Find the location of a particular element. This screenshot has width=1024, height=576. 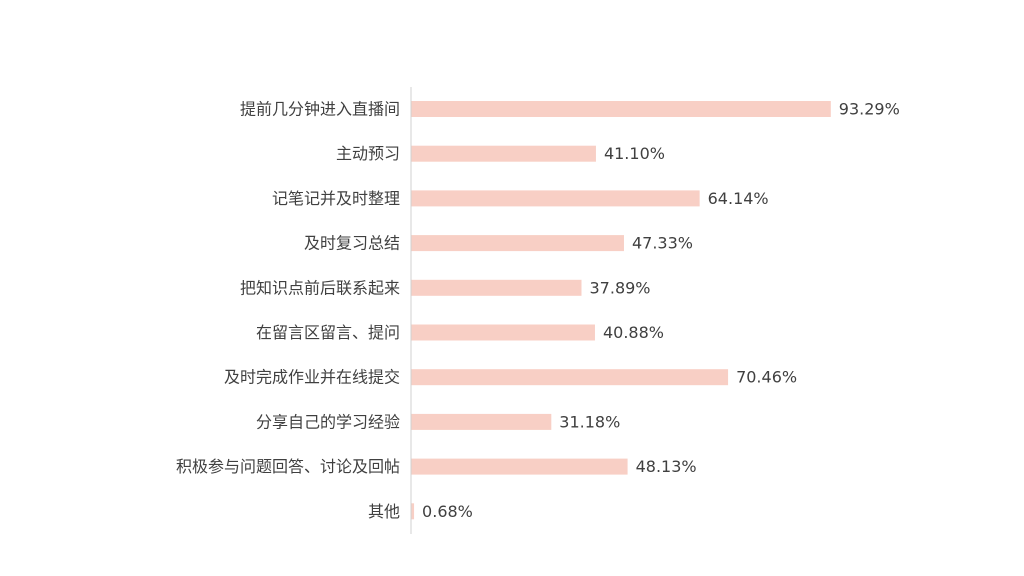

category-label: 把知识点前后联系起来 is located at coordinates (320, 287).